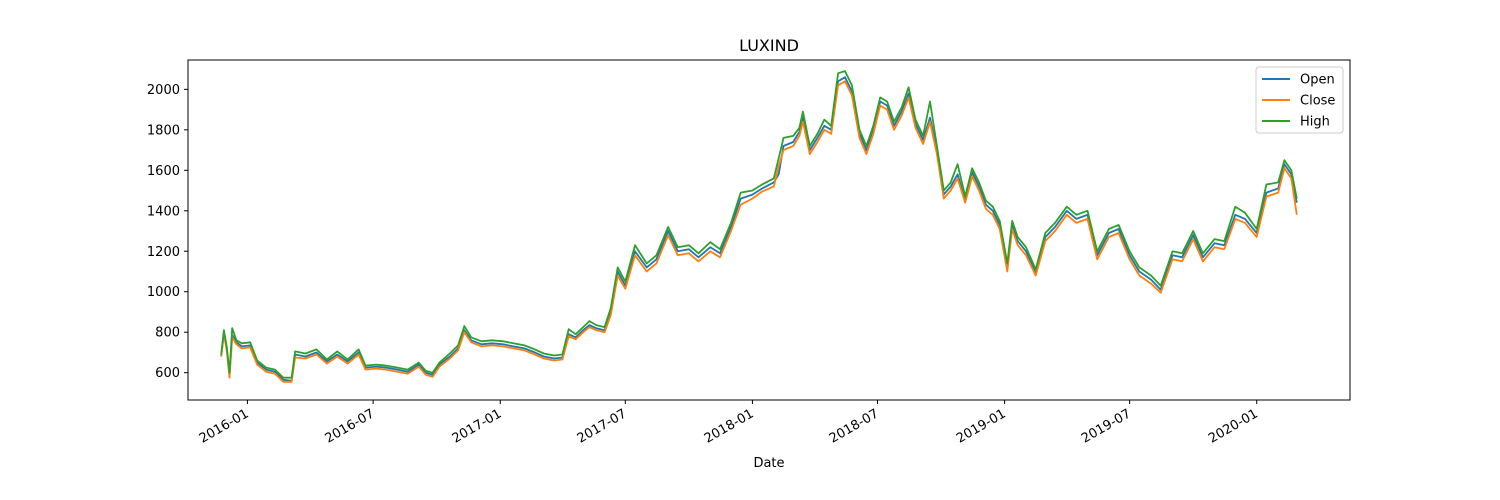 The width and height of the screenshot is (1500, 500). Describe the element at coordinates (1317, 101) in the screenshot. I see `legend-label-close: Close` at that location.